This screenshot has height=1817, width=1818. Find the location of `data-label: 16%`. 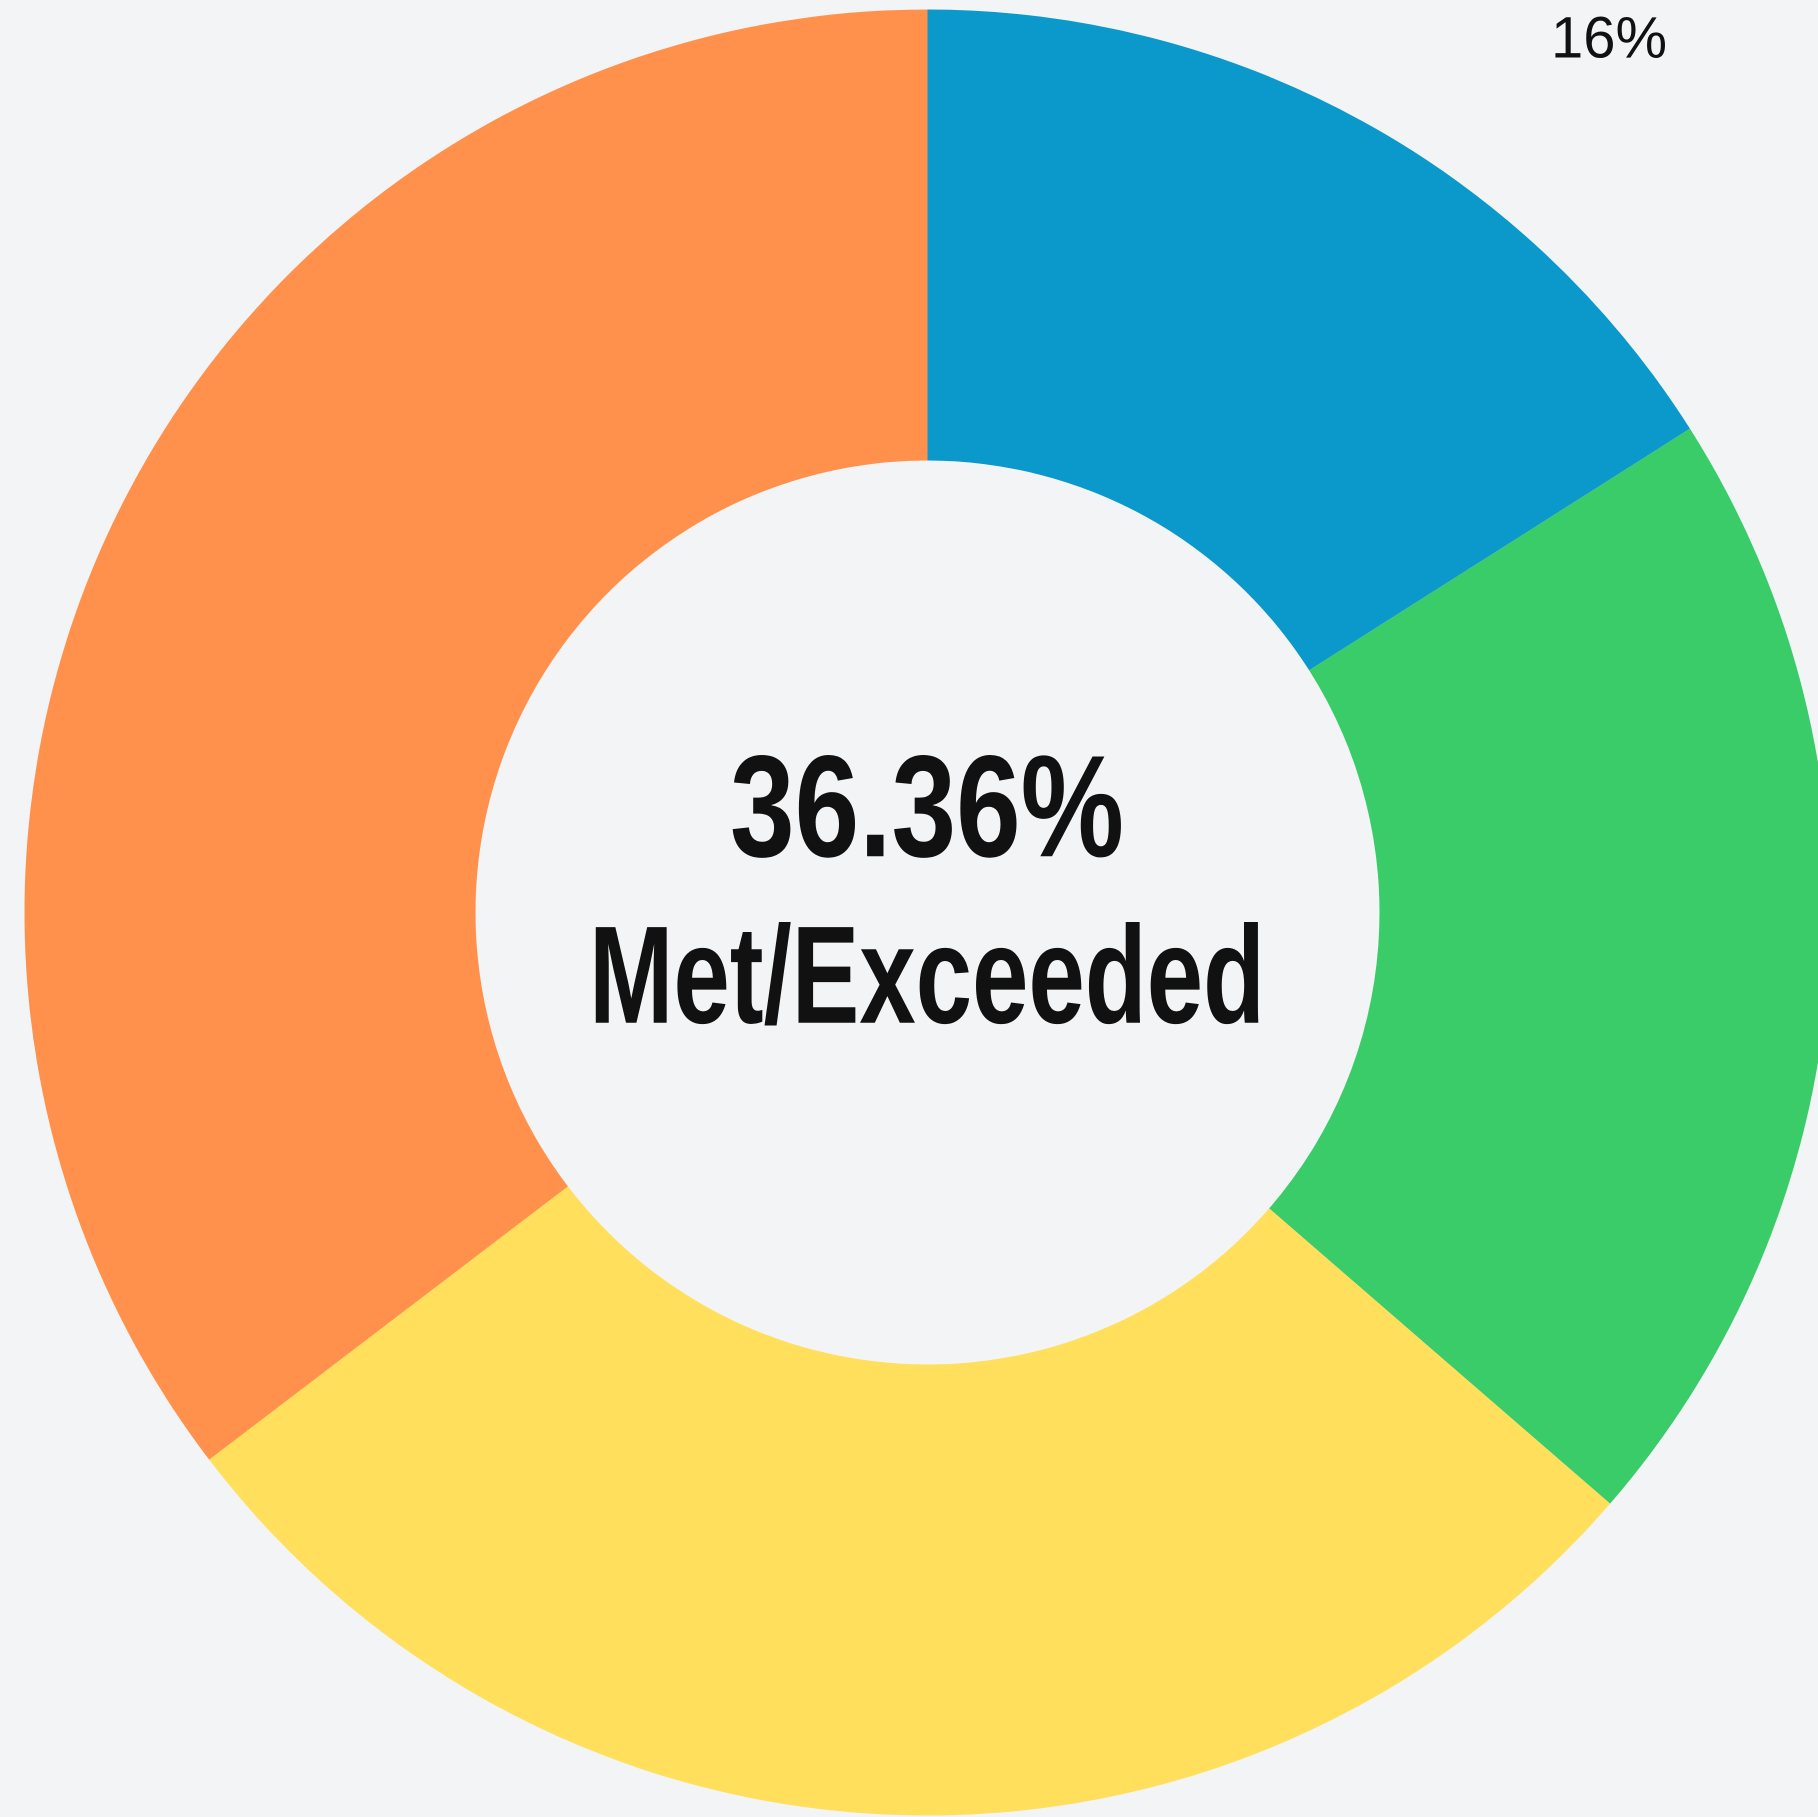

data-label: 16% is located at coordinates (1609, 37).